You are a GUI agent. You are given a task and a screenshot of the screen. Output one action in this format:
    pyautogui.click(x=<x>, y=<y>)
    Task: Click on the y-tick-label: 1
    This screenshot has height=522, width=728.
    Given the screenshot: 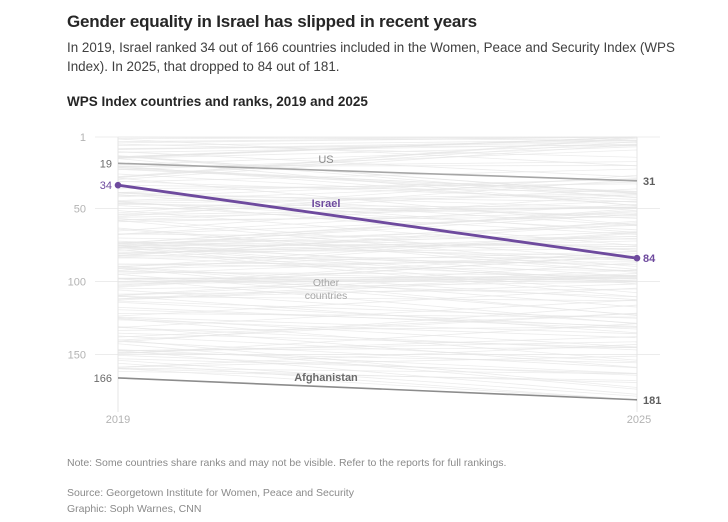 What is the action you would take?
    pyautogui.click(x=83, y=138)
    